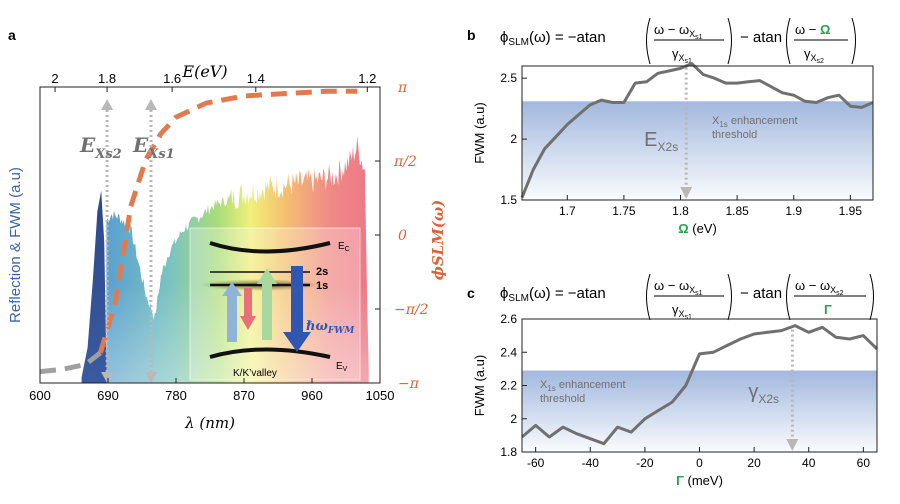 Image resolution: width=900 pixels, height=504 pixels. I want to click on plot-frame, so click(697, 133).